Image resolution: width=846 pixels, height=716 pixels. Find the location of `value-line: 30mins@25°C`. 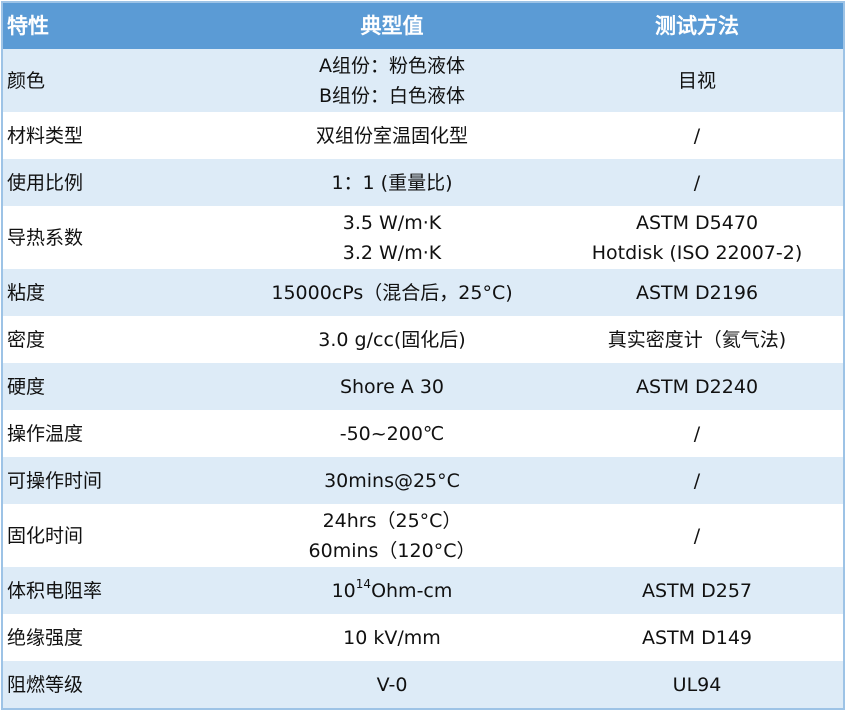

value-line: 30mins@25°C is located at coordinates (392, 480).